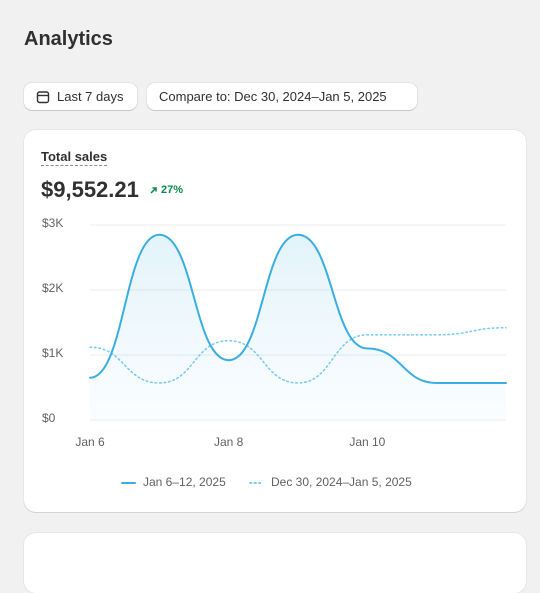 The height and width of the screenshot is (593, 540). I want to click on change-value: 27%, so click(172, 190).